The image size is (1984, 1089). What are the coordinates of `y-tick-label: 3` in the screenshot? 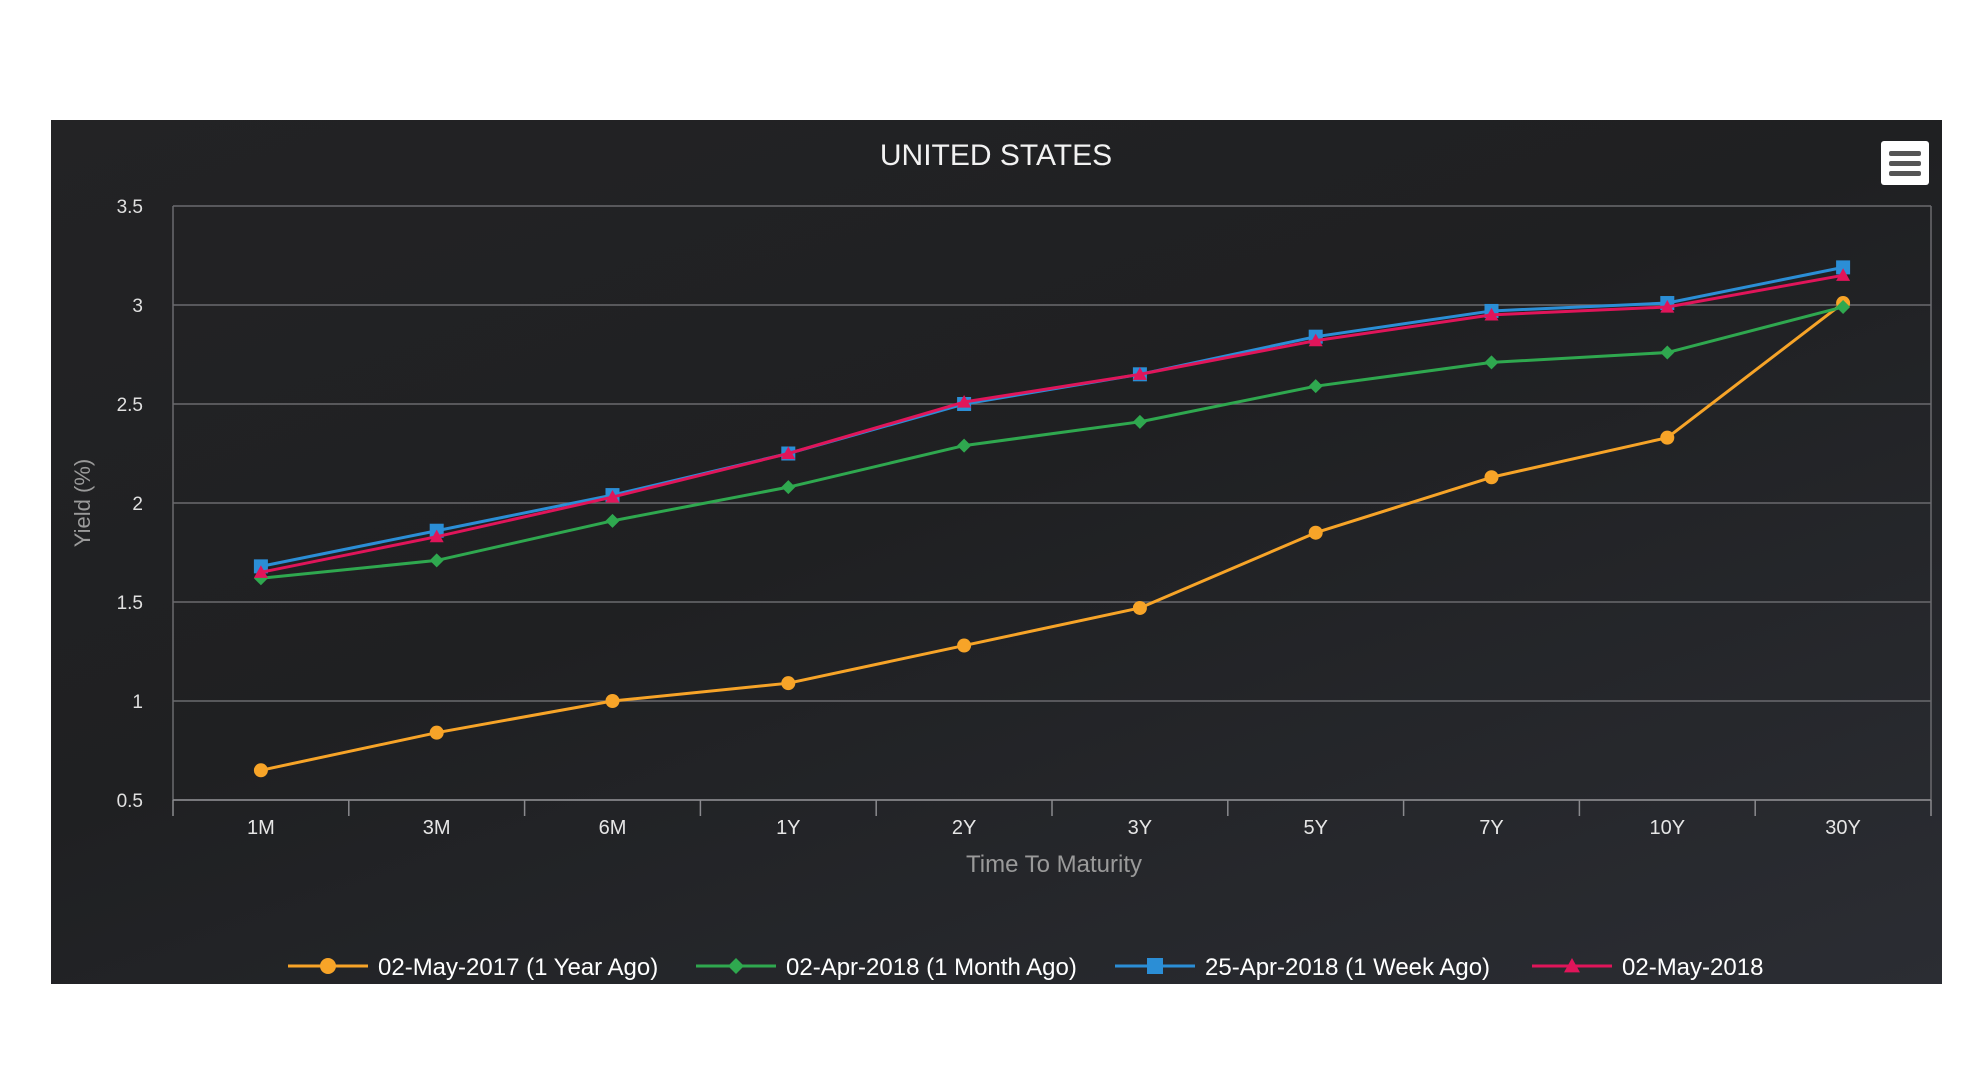 It's located at (137, 306).